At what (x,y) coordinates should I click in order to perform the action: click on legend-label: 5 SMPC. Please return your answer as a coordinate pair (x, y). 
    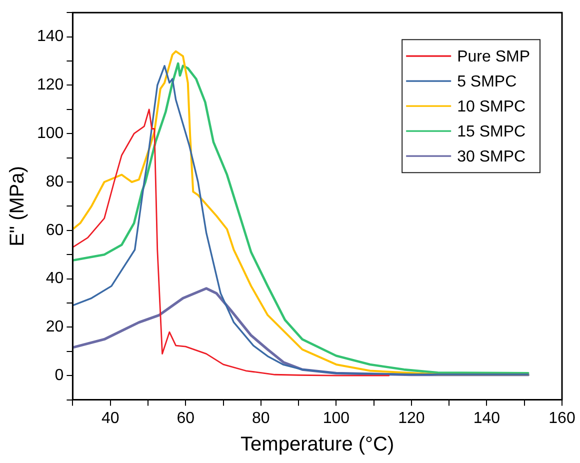
    Looking at the image, I should click on (487, 82).